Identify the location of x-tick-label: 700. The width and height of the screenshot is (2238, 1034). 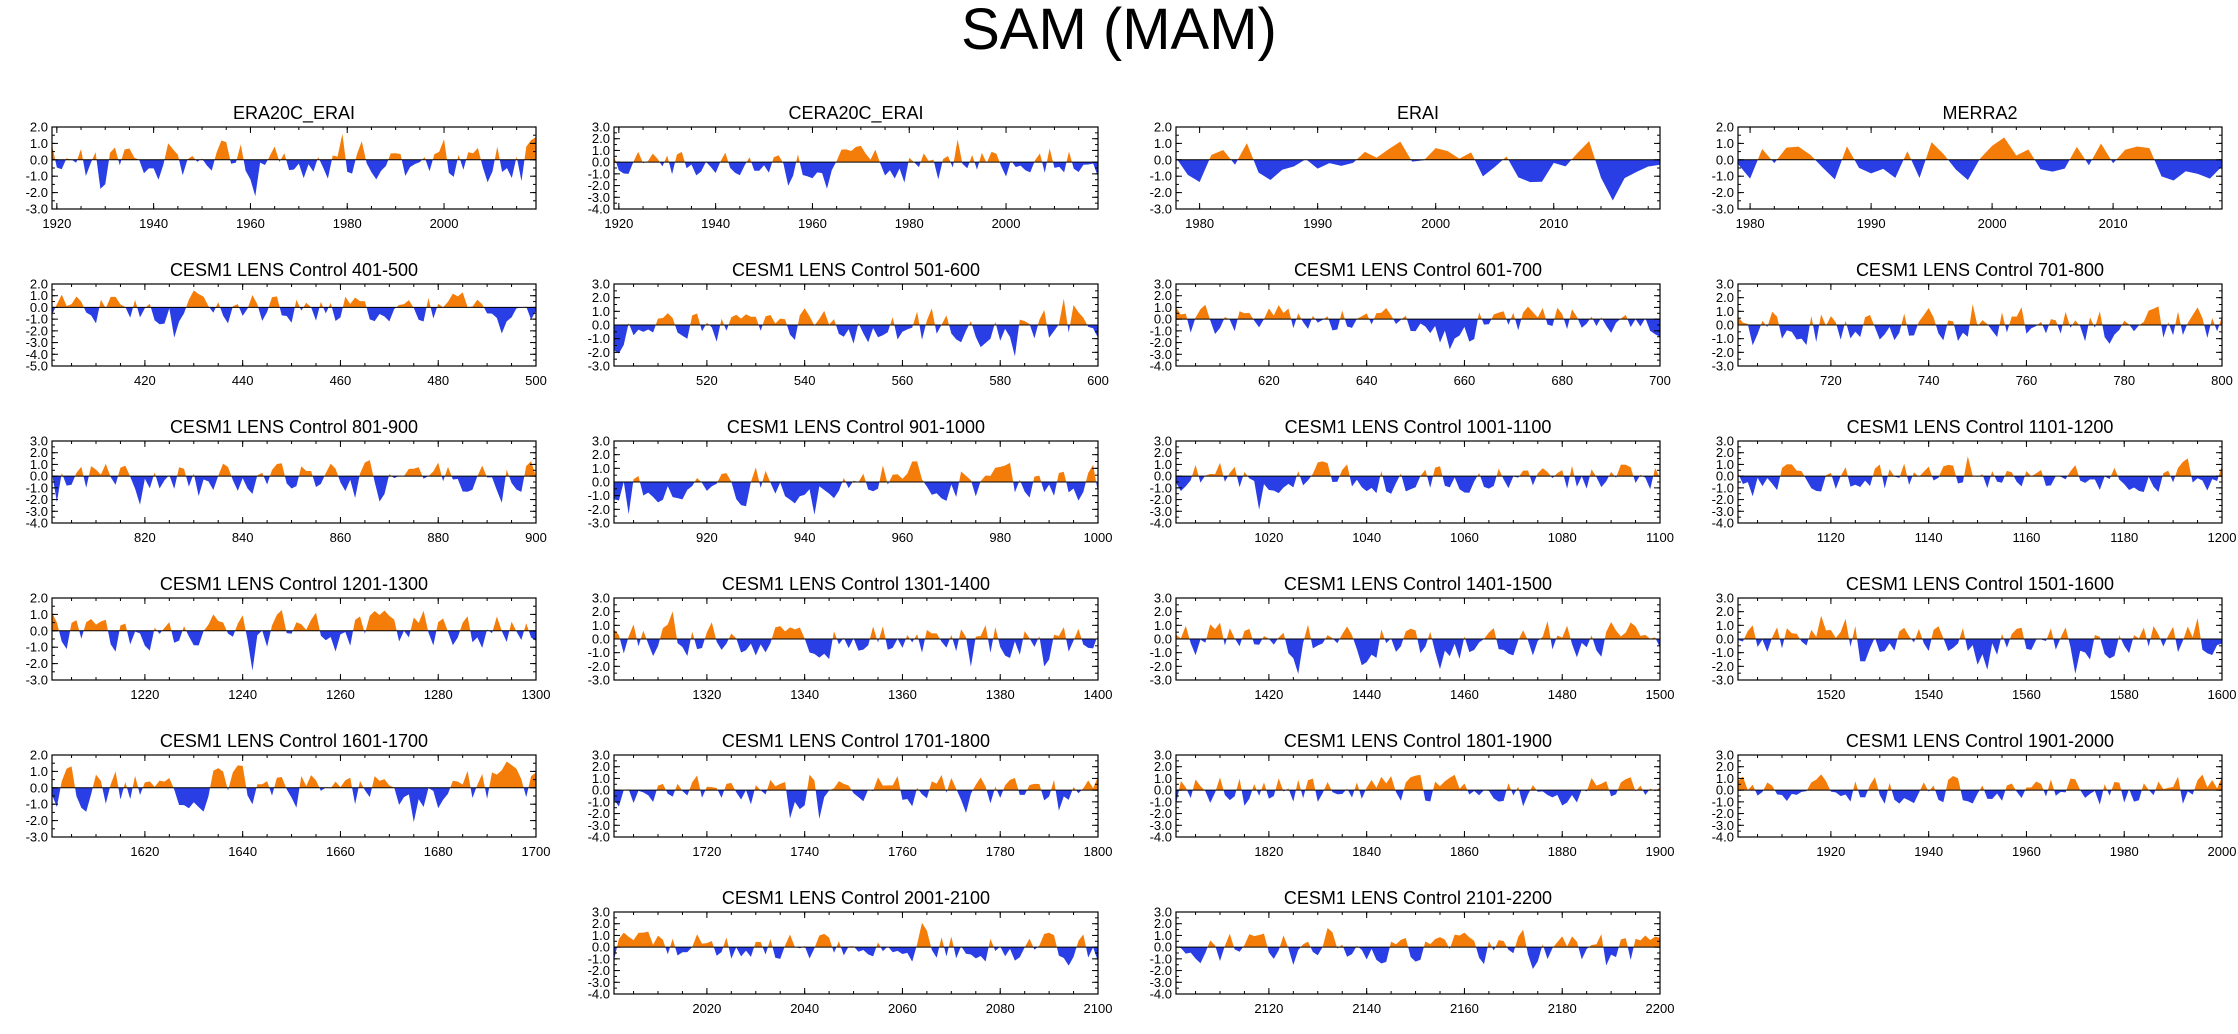
(1660, 380).